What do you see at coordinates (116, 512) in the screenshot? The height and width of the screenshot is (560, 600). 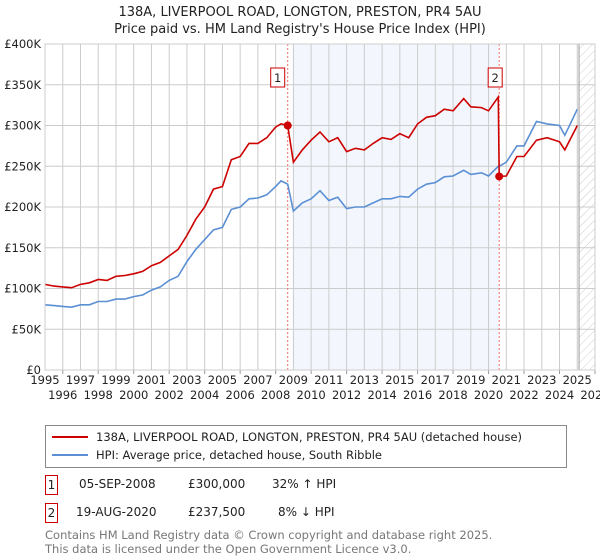 I see `sale-date: 19-AUG-2020` at bounding box center [116, 512].